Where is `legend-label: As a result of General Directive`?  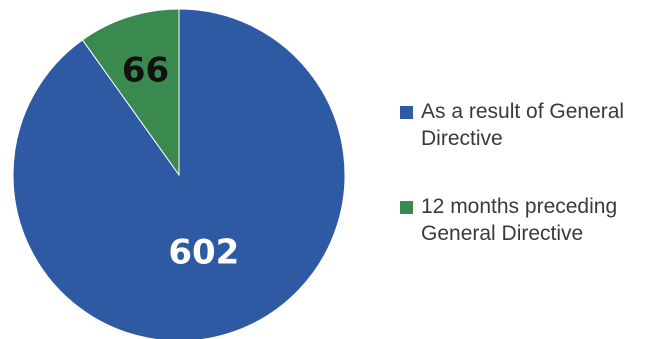 legend-label: As a result of General Directive is located at coordinates (523, 125).